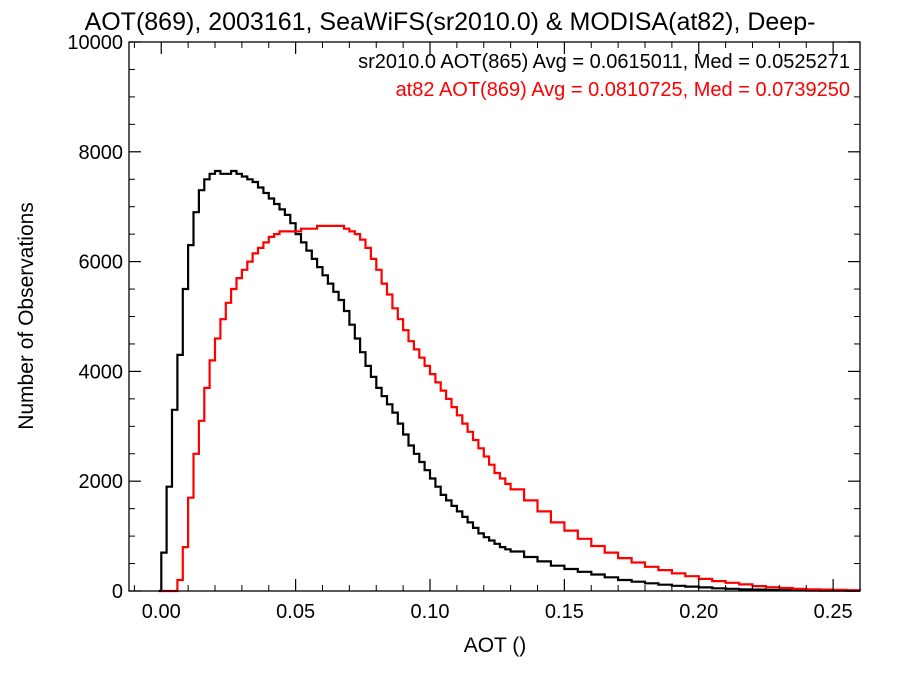 This screenshot has width=900, height=675. I want to click on y-tick-label: 0, so click(117, 592).